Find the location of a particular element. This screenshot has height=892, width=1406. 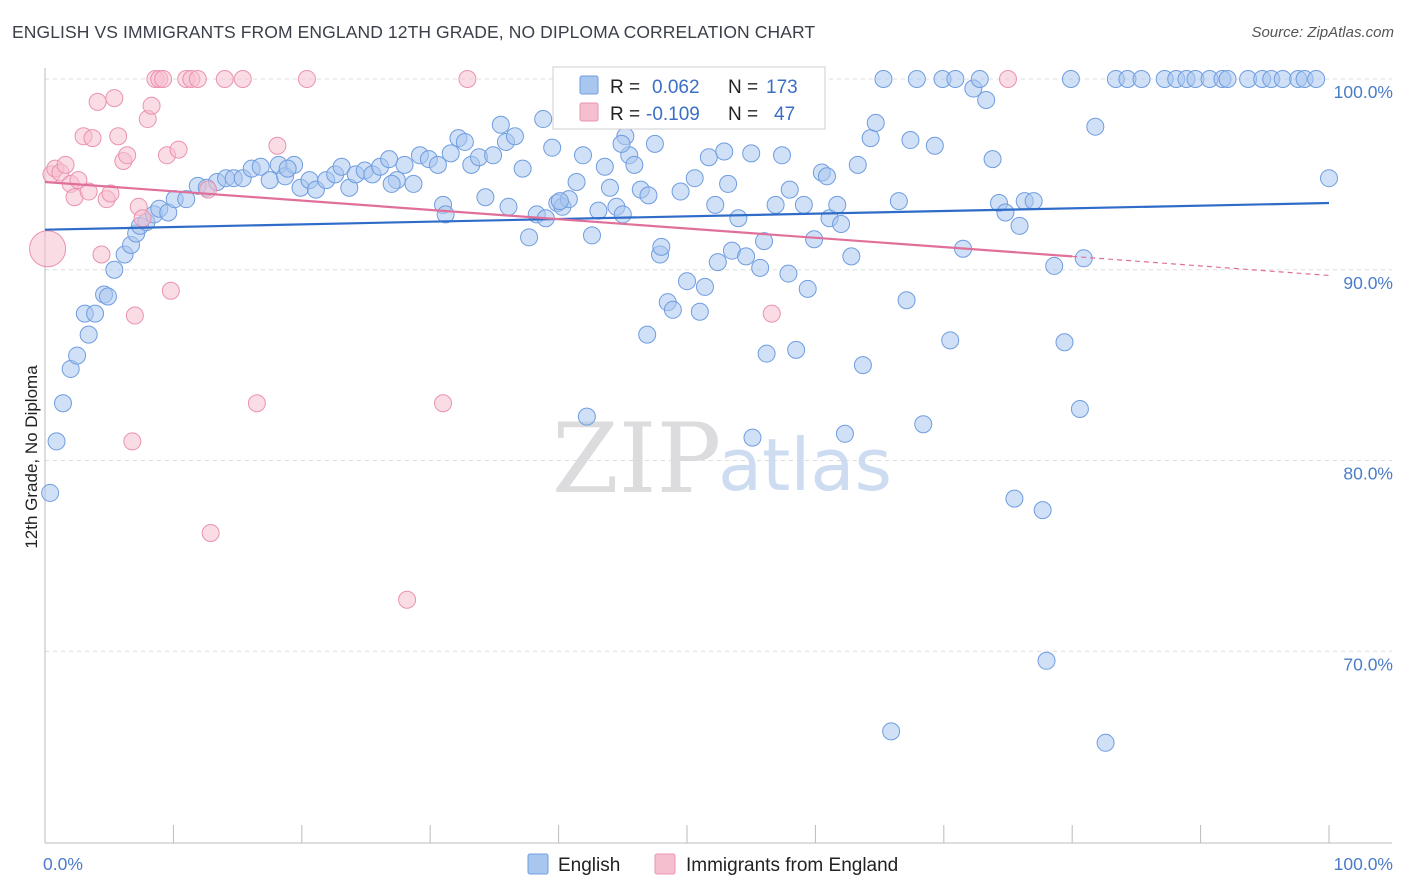

watermark: ZIP atlas is located at coordinates (722, 459).